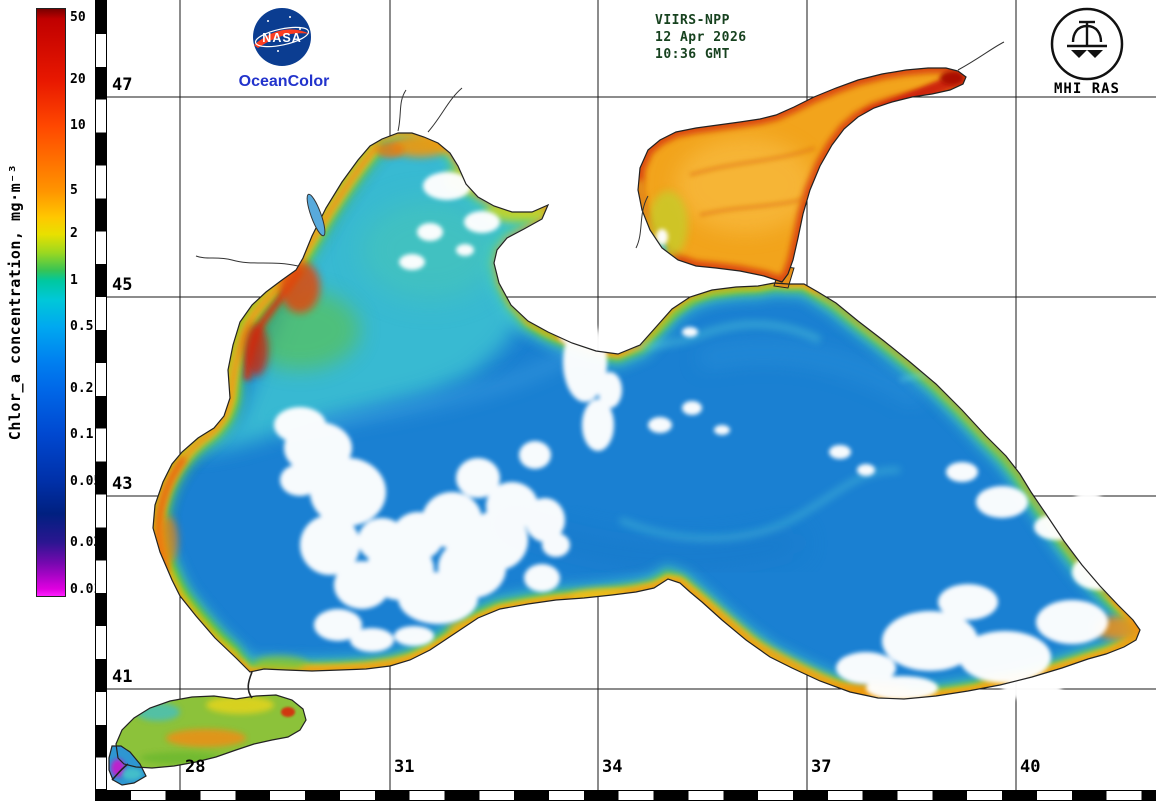 Image resolution: width=1156 pixels, height=801 pixels. Describe the element at coordinates (122, 85) in the screenshot. I see `lat-label-47: 47` at that location.